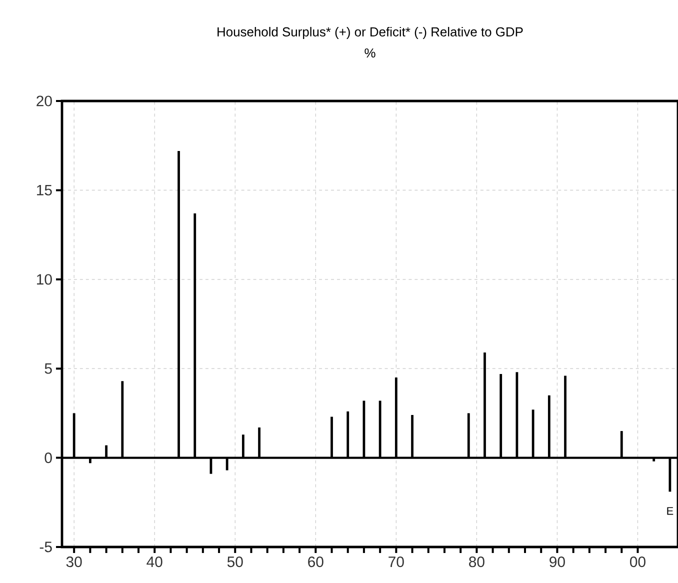 This screenshot has width=678, height=583. What do you see at coordinates (74, 562) in the screenshot?
I see `x-tick-label: 30` at bounding box center [74, 562].